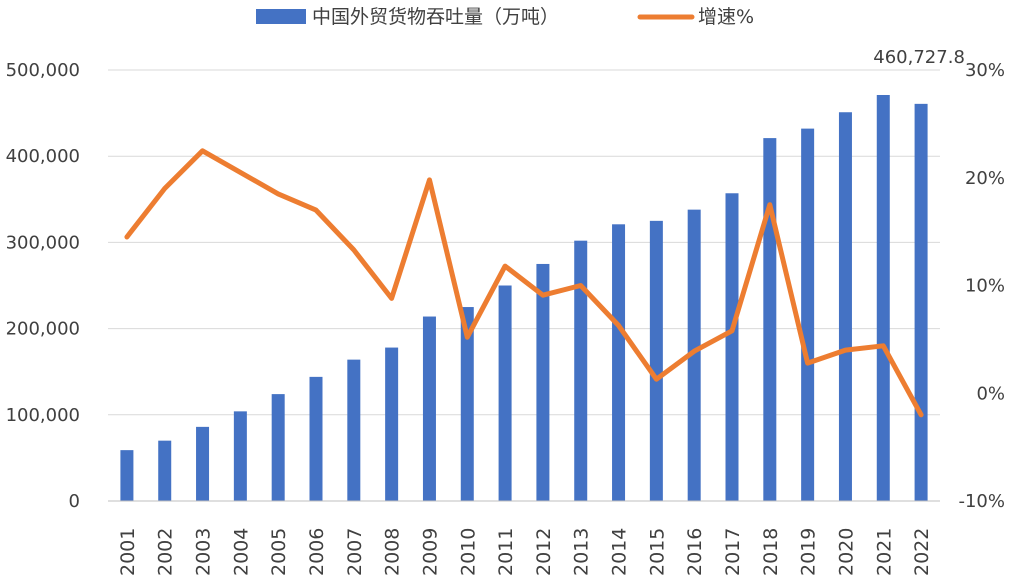 Image resolution: width=1009 pixels, height=581 pixels. I want to click on y-right-tick-label: 0%, so click(990, 393).